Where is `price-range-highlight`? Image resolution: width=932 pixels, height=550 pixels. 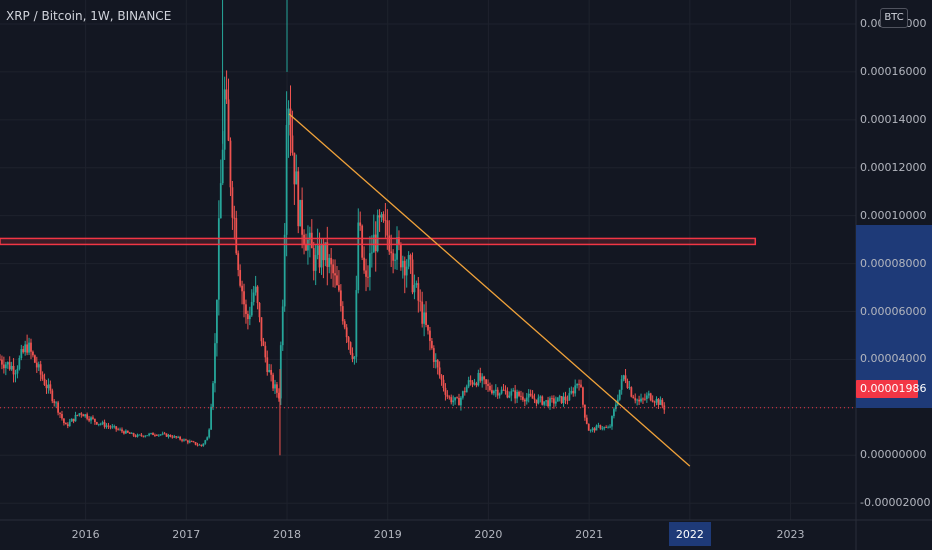 price-range-highlight is located at coordinates (894, 316).